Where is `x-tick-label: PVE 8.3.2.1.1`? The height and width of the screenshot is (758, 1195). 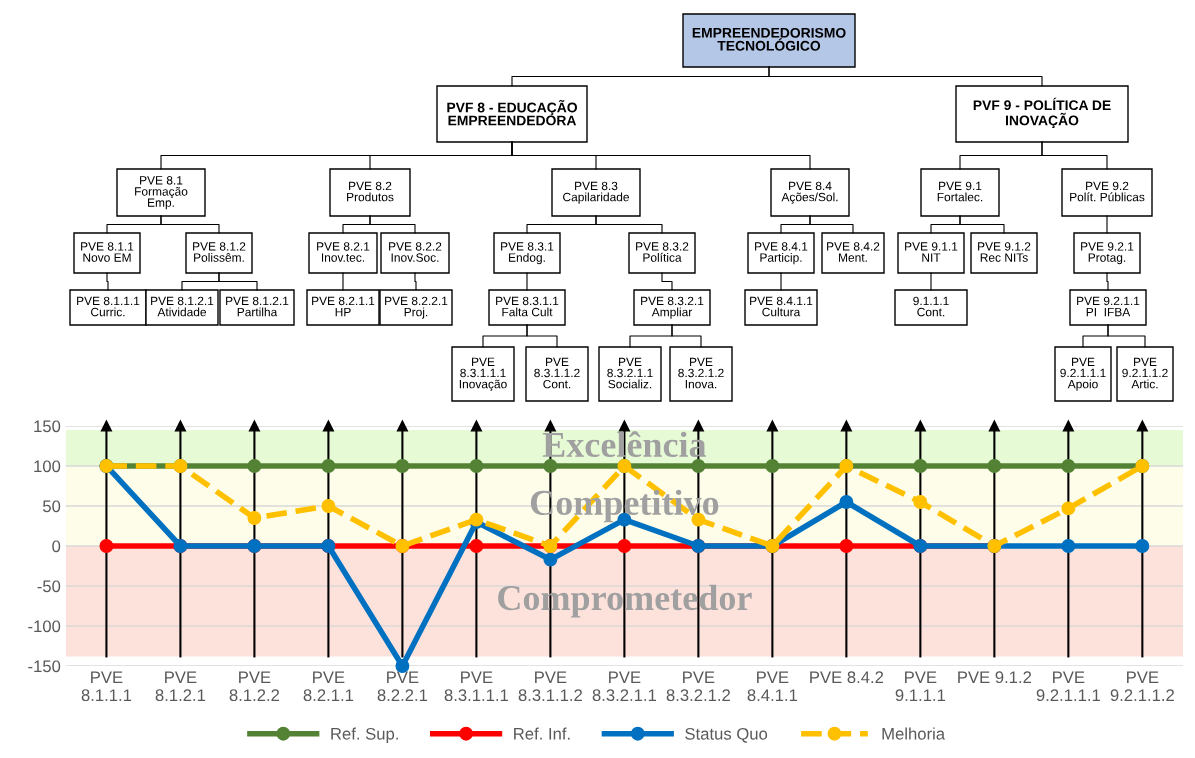 x-tick-label: PVE 8.3.2.1.1 is located at coordinates (624, 686).